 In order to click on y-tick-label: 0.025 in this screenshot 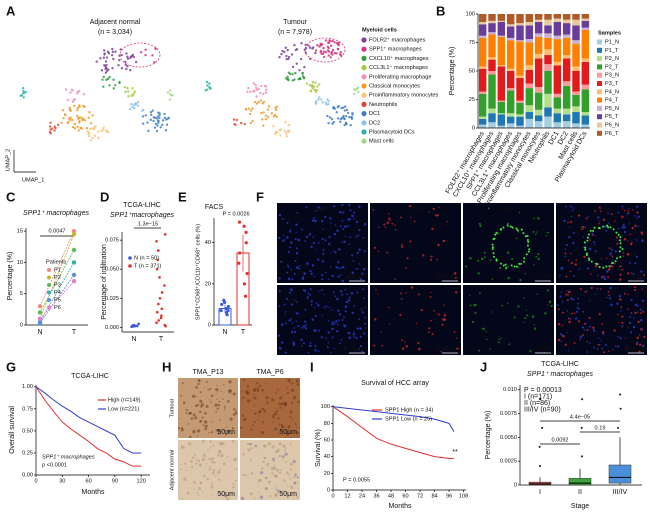, I will do `click(112, 299)`.